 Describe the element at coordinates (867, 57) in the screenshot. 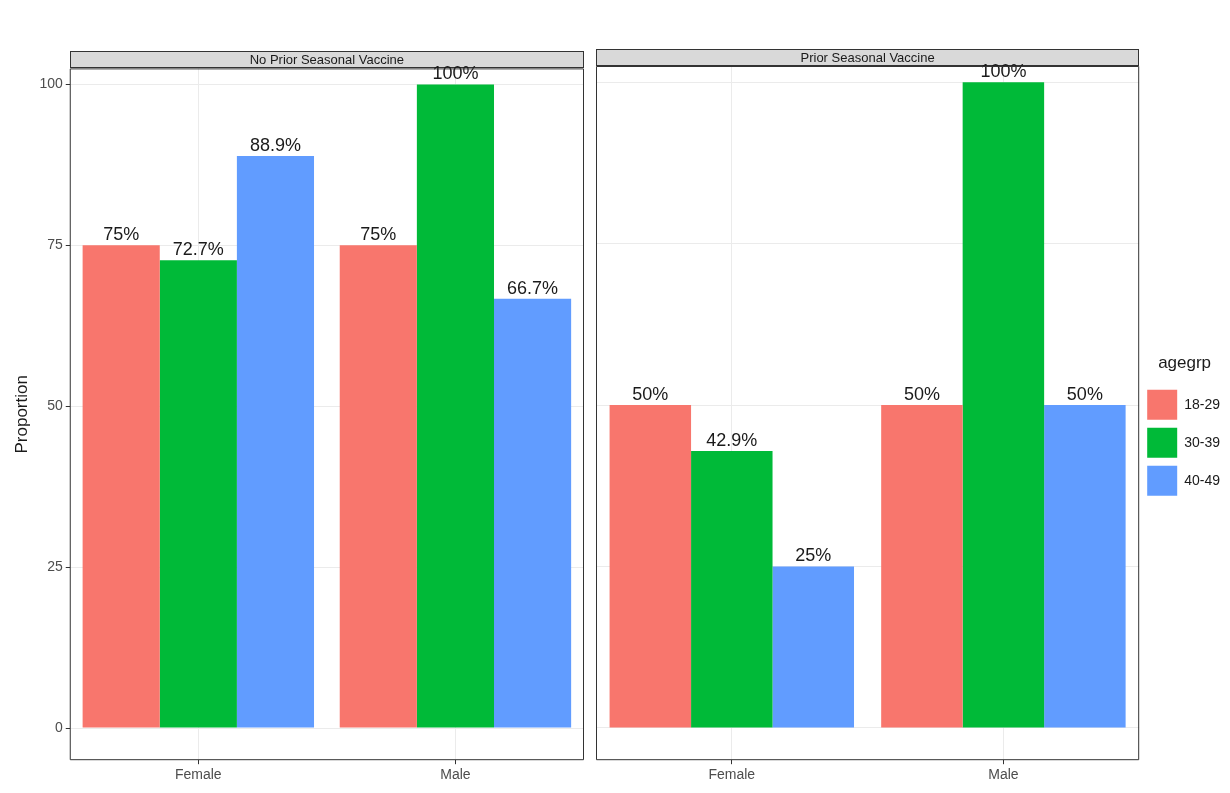

I see `chart-title: Prior Seasonal Vaccine` at that location.